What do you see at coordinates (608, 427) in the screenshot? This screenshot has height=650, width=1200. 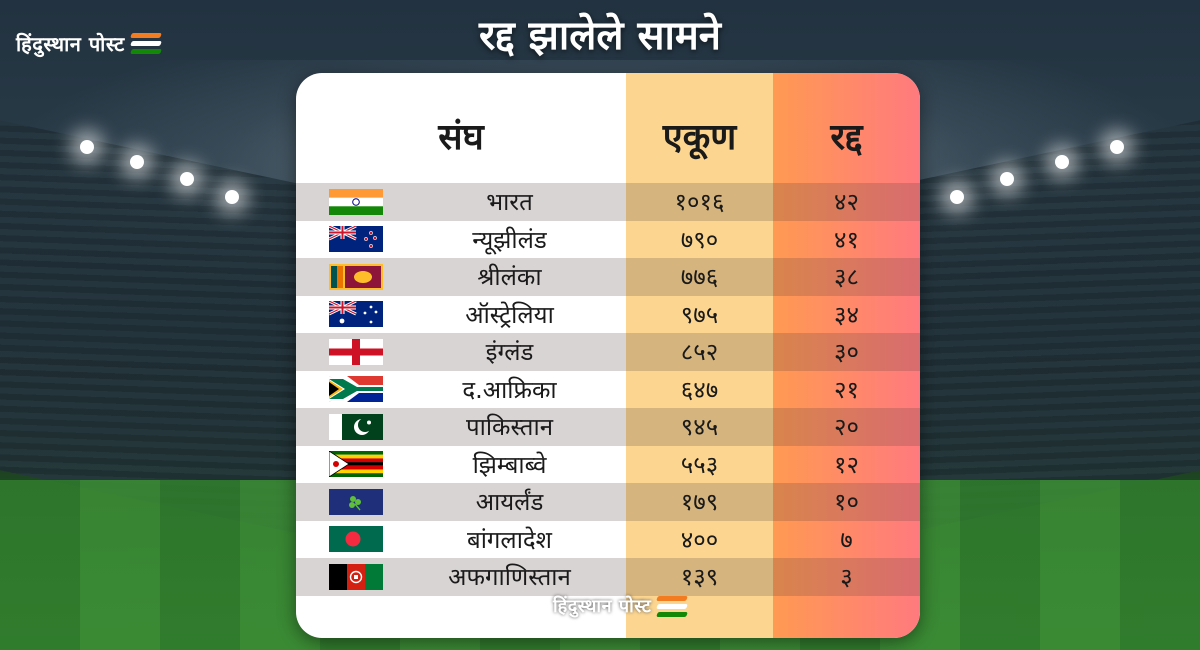 I see `table-row: पाकिस्तान ९४५ २०` at bounding box center [608, 427].